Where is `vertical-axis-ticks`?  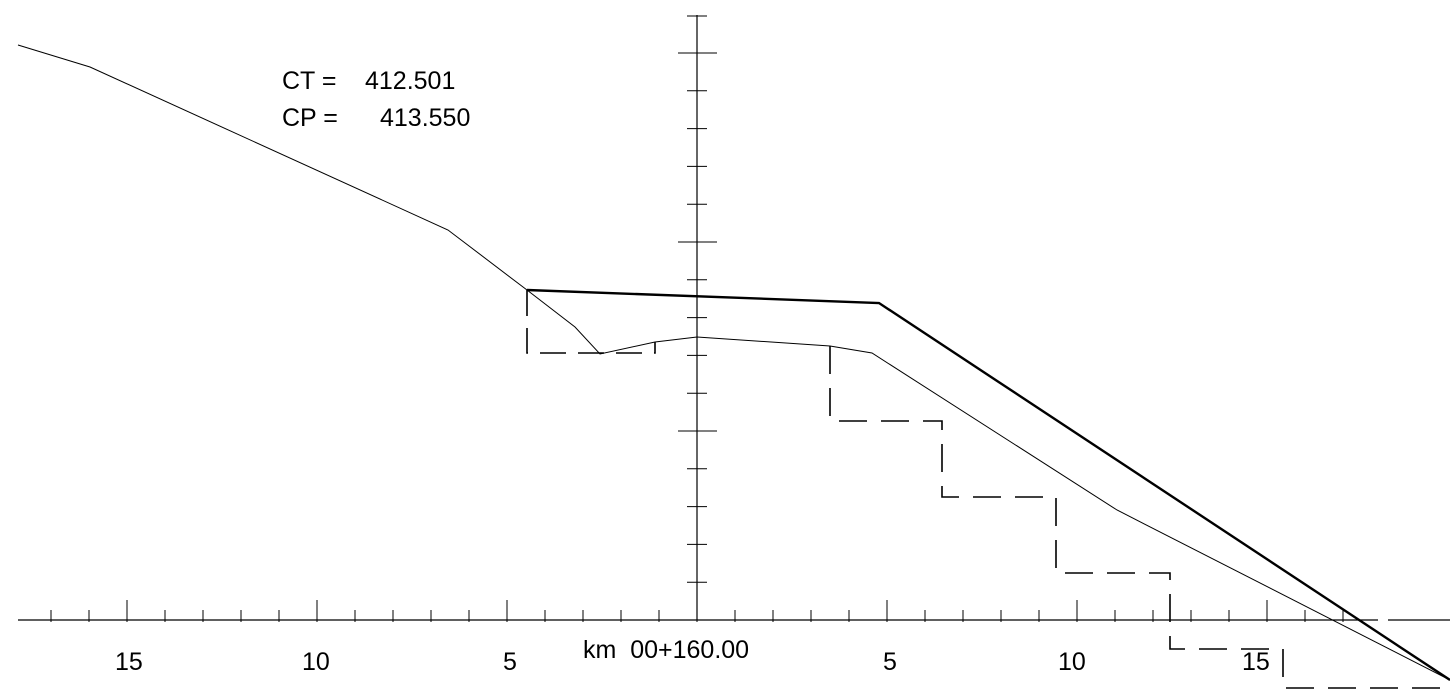
vertical-axis-ticks is located at coordinates (697, 318).